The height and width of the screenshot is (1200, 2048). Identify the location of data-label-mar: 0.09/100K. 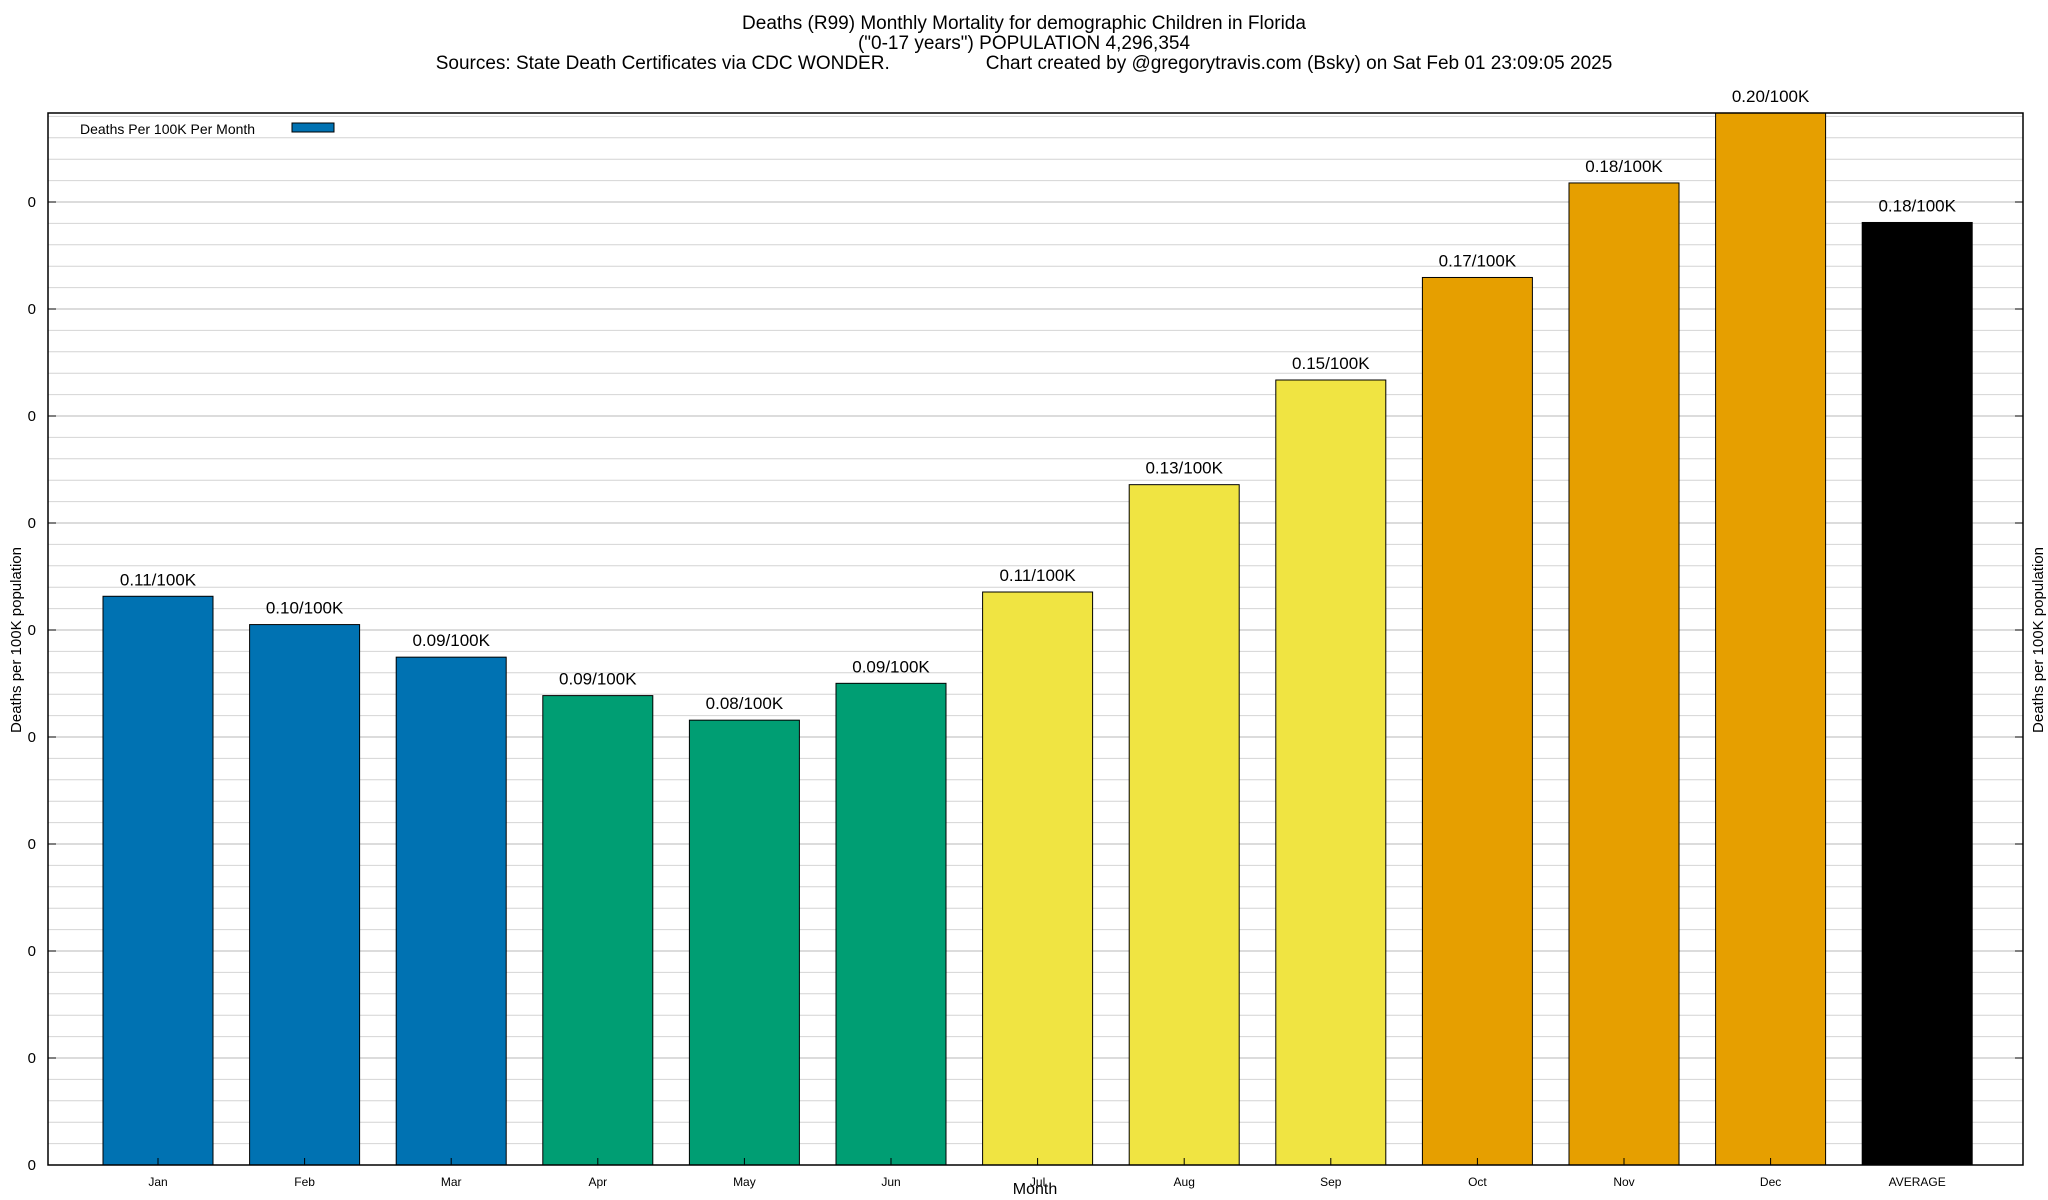
(451, 640).